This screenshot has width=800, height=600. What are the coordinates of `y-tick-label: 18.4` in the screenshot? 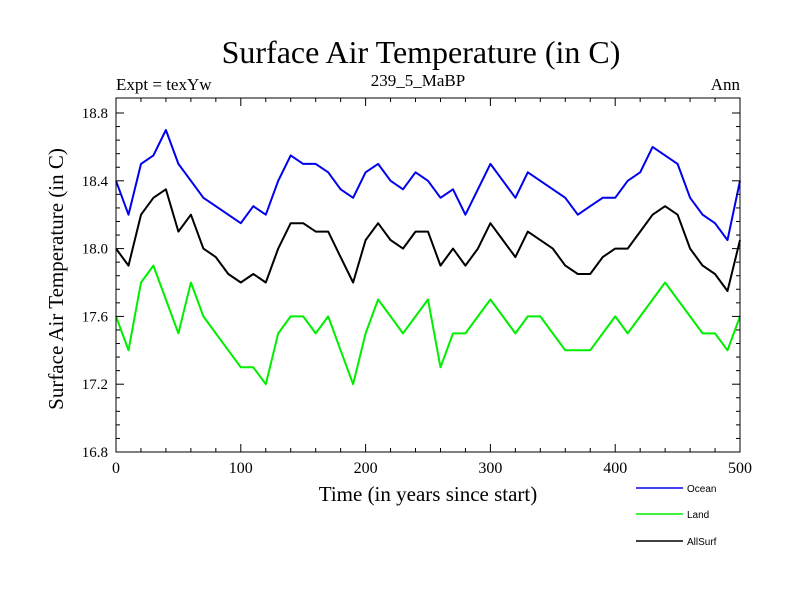 It's located at (95, 182).